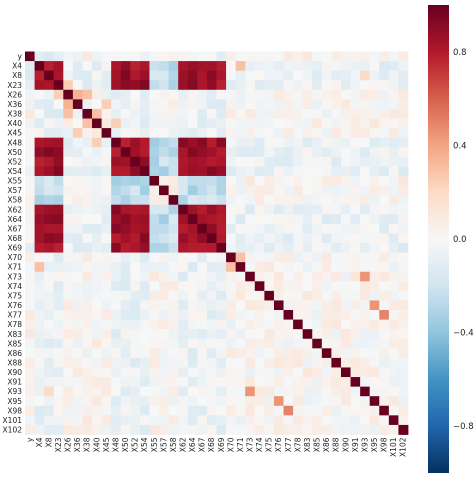 The height and width of the screenshot is (481, 474). What do you see at coordinates (230, 444) in the screenshot?
I see `x-tick-label: X70` at bounding box center [230, 444].